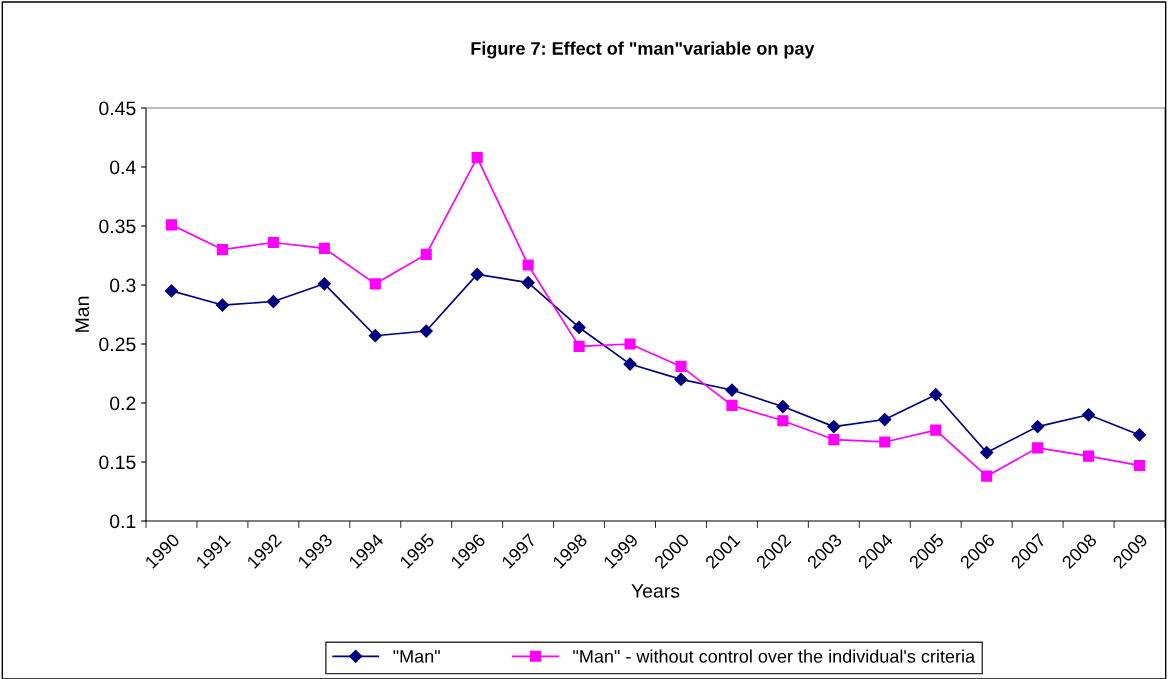 This screenshot has width=1168, height=679. Describe the element at coordinates (123, 285) in the screenshot. I see `y-tick-label: 0.3` at that location.